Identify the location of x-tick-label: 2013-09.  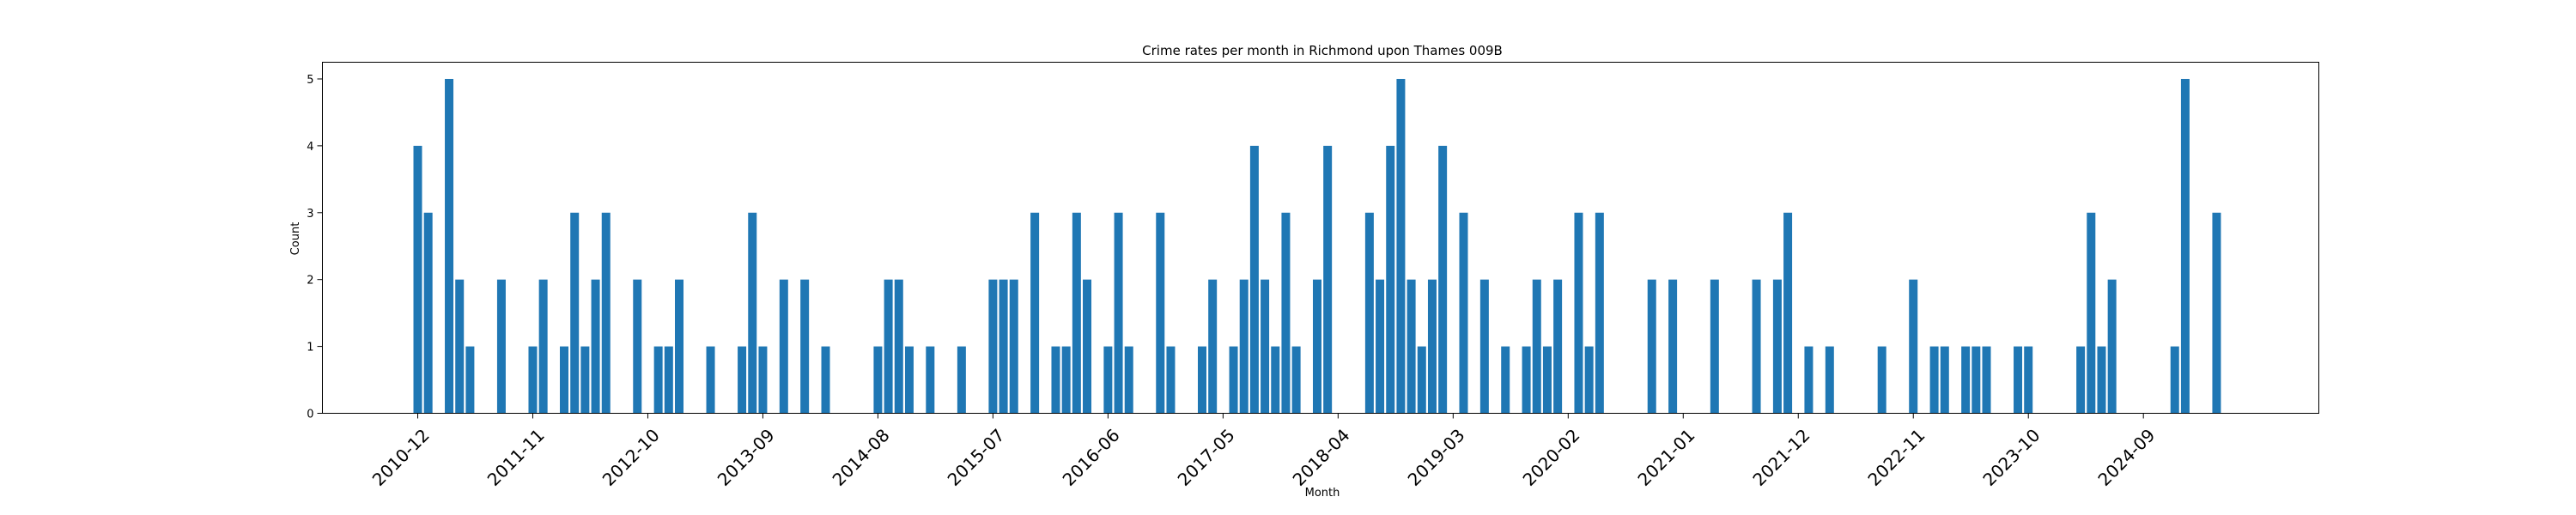
(746, 457).